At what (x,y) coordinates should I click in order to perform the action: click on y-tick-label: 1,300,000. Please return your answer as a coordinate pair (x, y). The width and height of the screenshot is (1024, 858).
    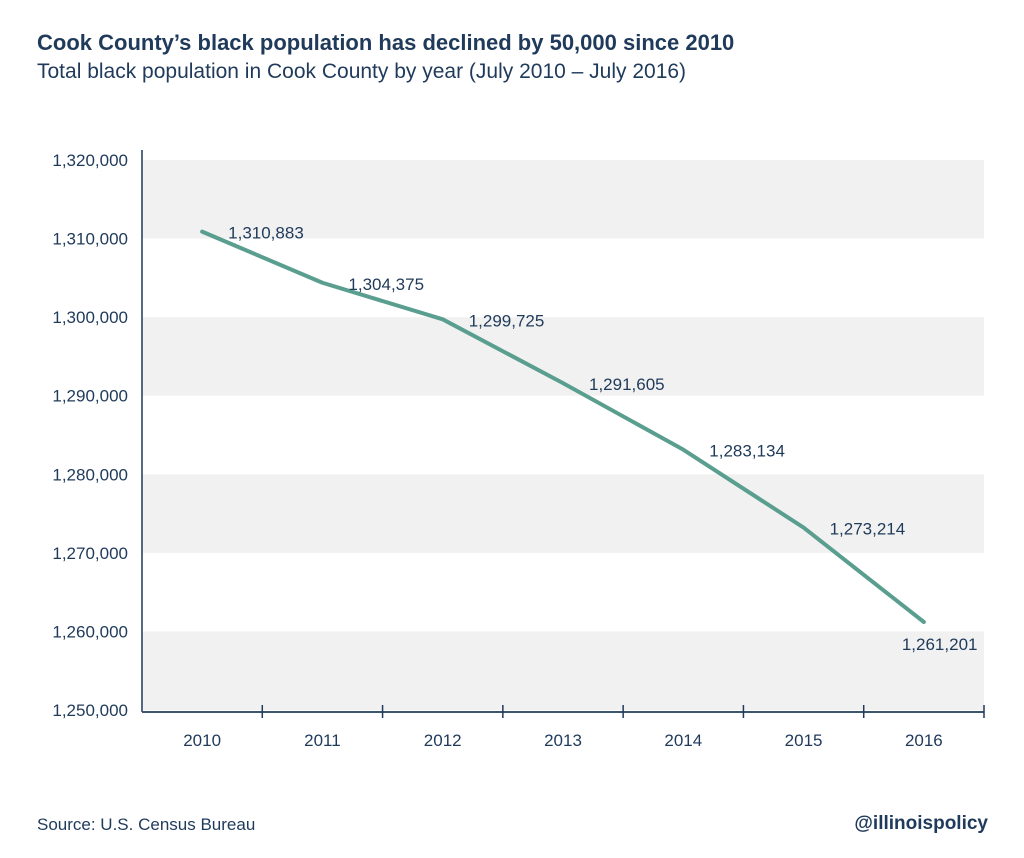
    Looking at the image, I should click on (90, 317).